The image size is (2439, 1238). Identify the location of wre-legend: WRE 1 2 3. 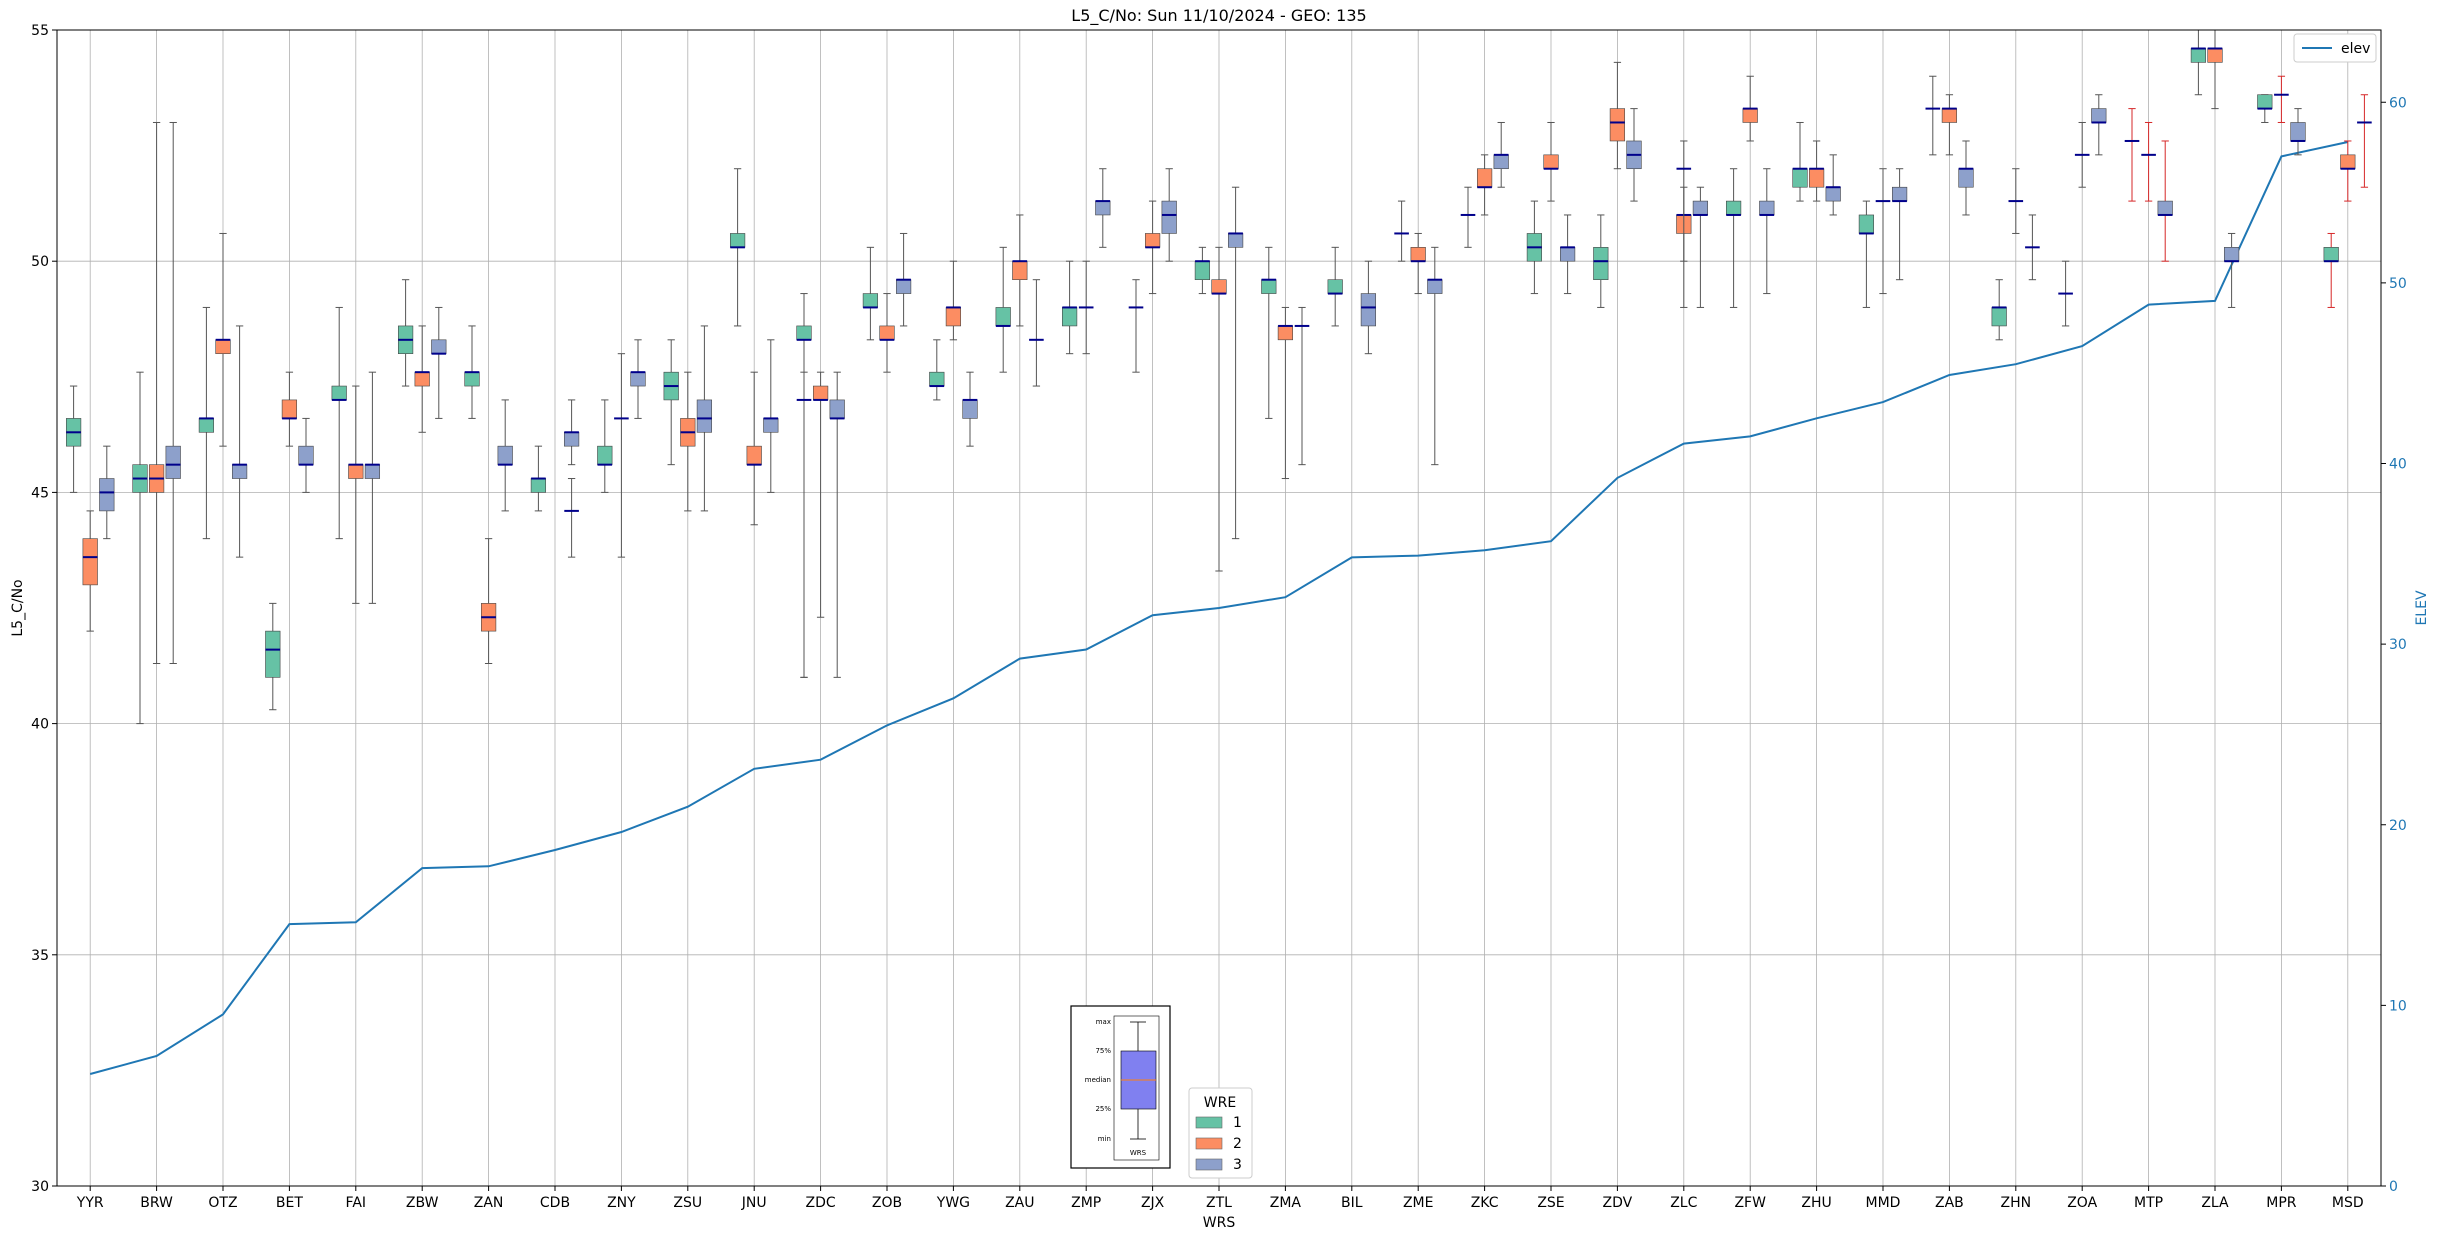
(1220, 1133).